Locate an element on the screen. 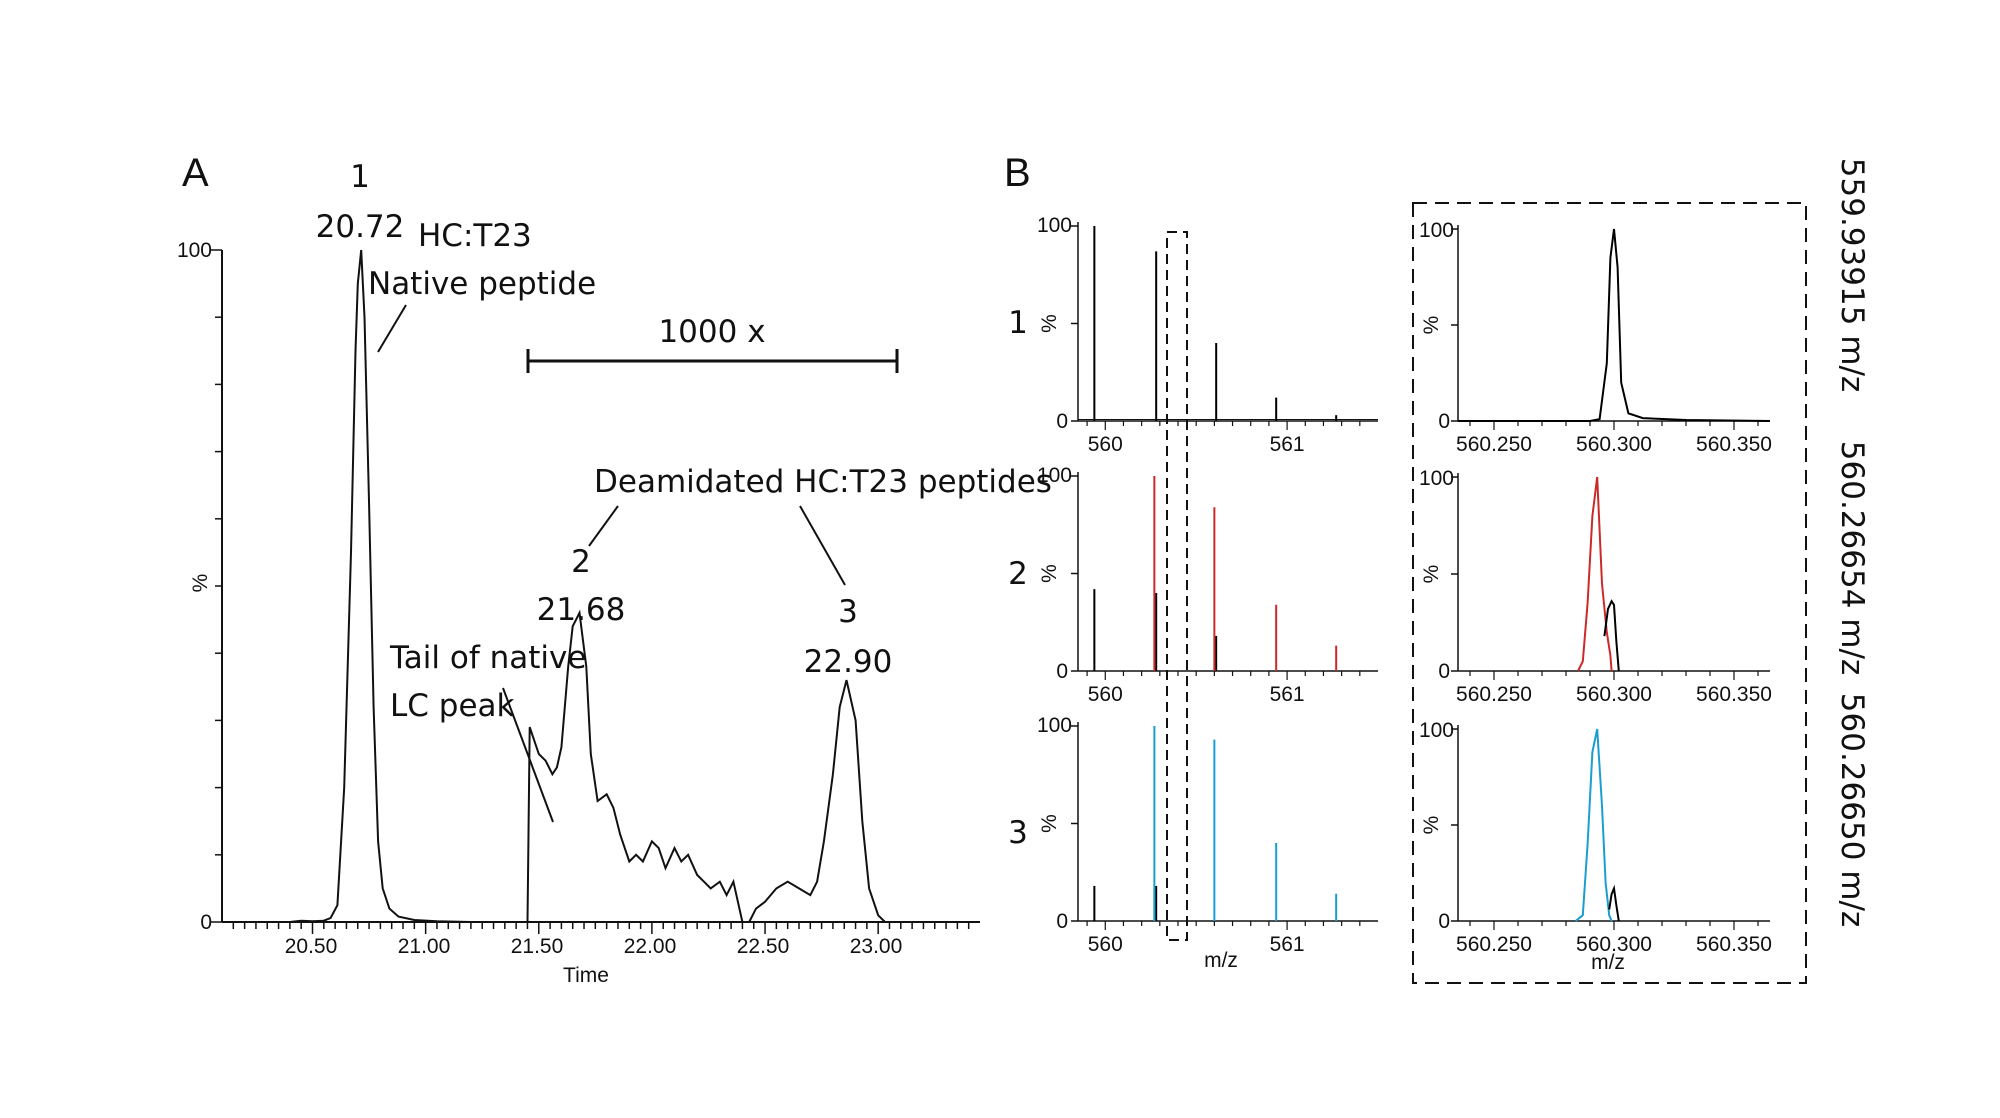 This screenshot has width=2000, height=1118. annotation-tail-native: Tail of native is located at coordinates (487, 658).